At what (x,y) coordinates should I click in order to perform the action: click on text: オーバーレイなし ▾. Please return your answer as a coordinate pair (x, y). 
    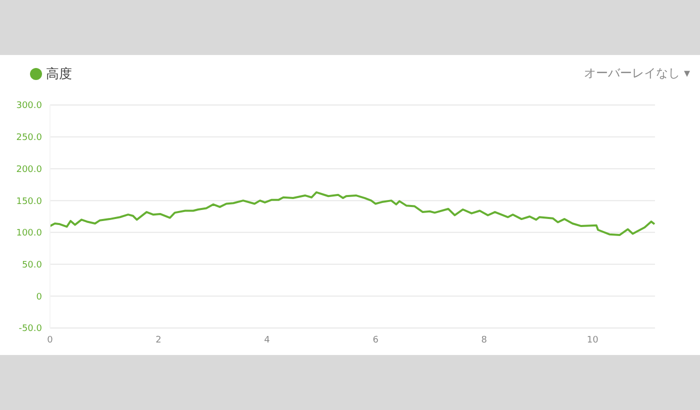
    Looking at the image, I should click on (637, 73).